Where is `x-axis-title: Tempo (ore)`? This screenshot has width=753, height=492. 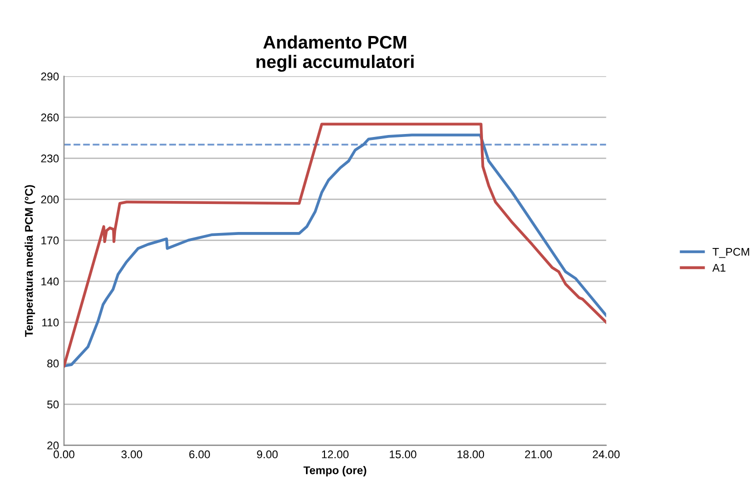 x-axis-title: Tempo (ore) is located at coordinates (335, 471).